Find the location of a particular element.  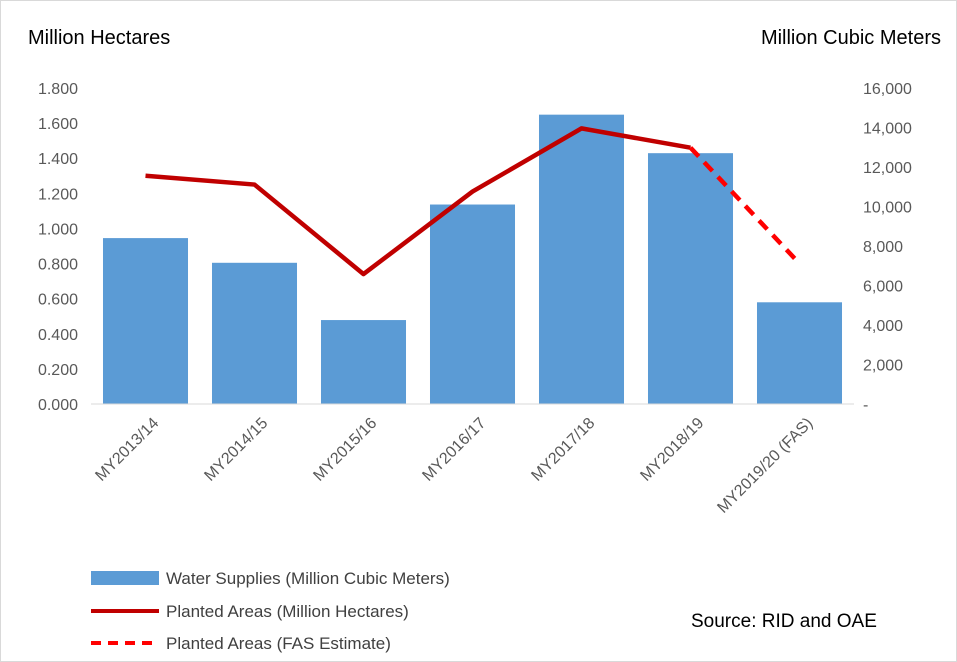

left-axis-tick-label: 1.000 is located at coordinates (58, 229).